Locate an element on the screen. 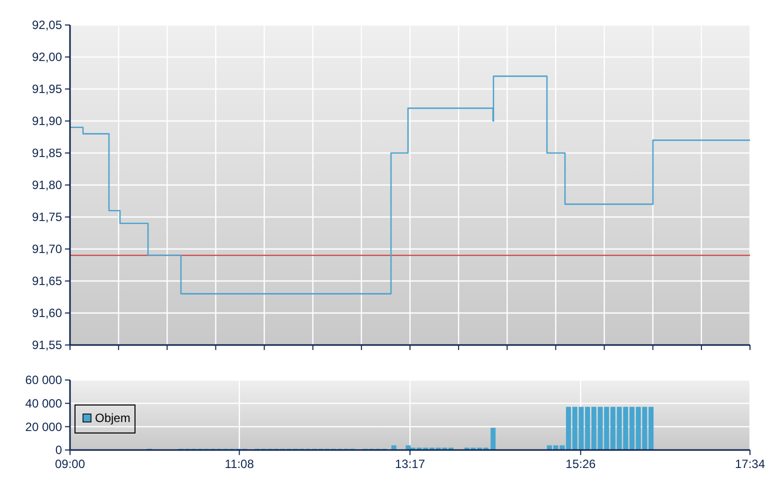 The image size is (780, 490). y-tick-label: 91,65 is located at coordinates (47, 281).